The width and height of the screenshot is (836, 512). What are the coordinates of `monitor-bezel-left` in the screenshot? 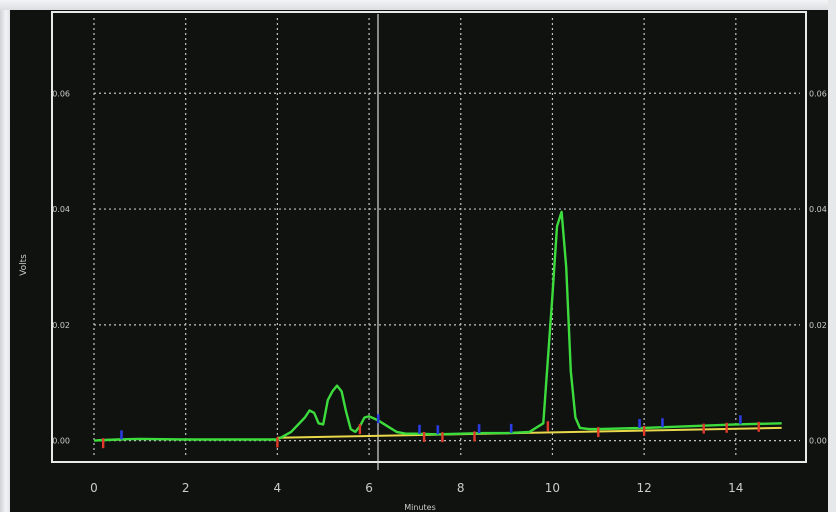 It's located at (5, 256).